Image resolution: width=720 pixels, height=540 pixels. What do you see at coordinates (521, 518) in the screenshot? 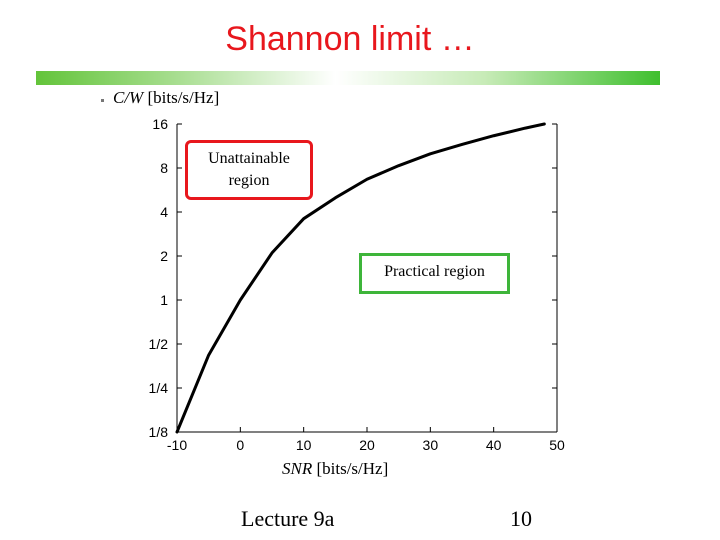
I see `footer-page-number: 10` at bounding box center [521, 518].